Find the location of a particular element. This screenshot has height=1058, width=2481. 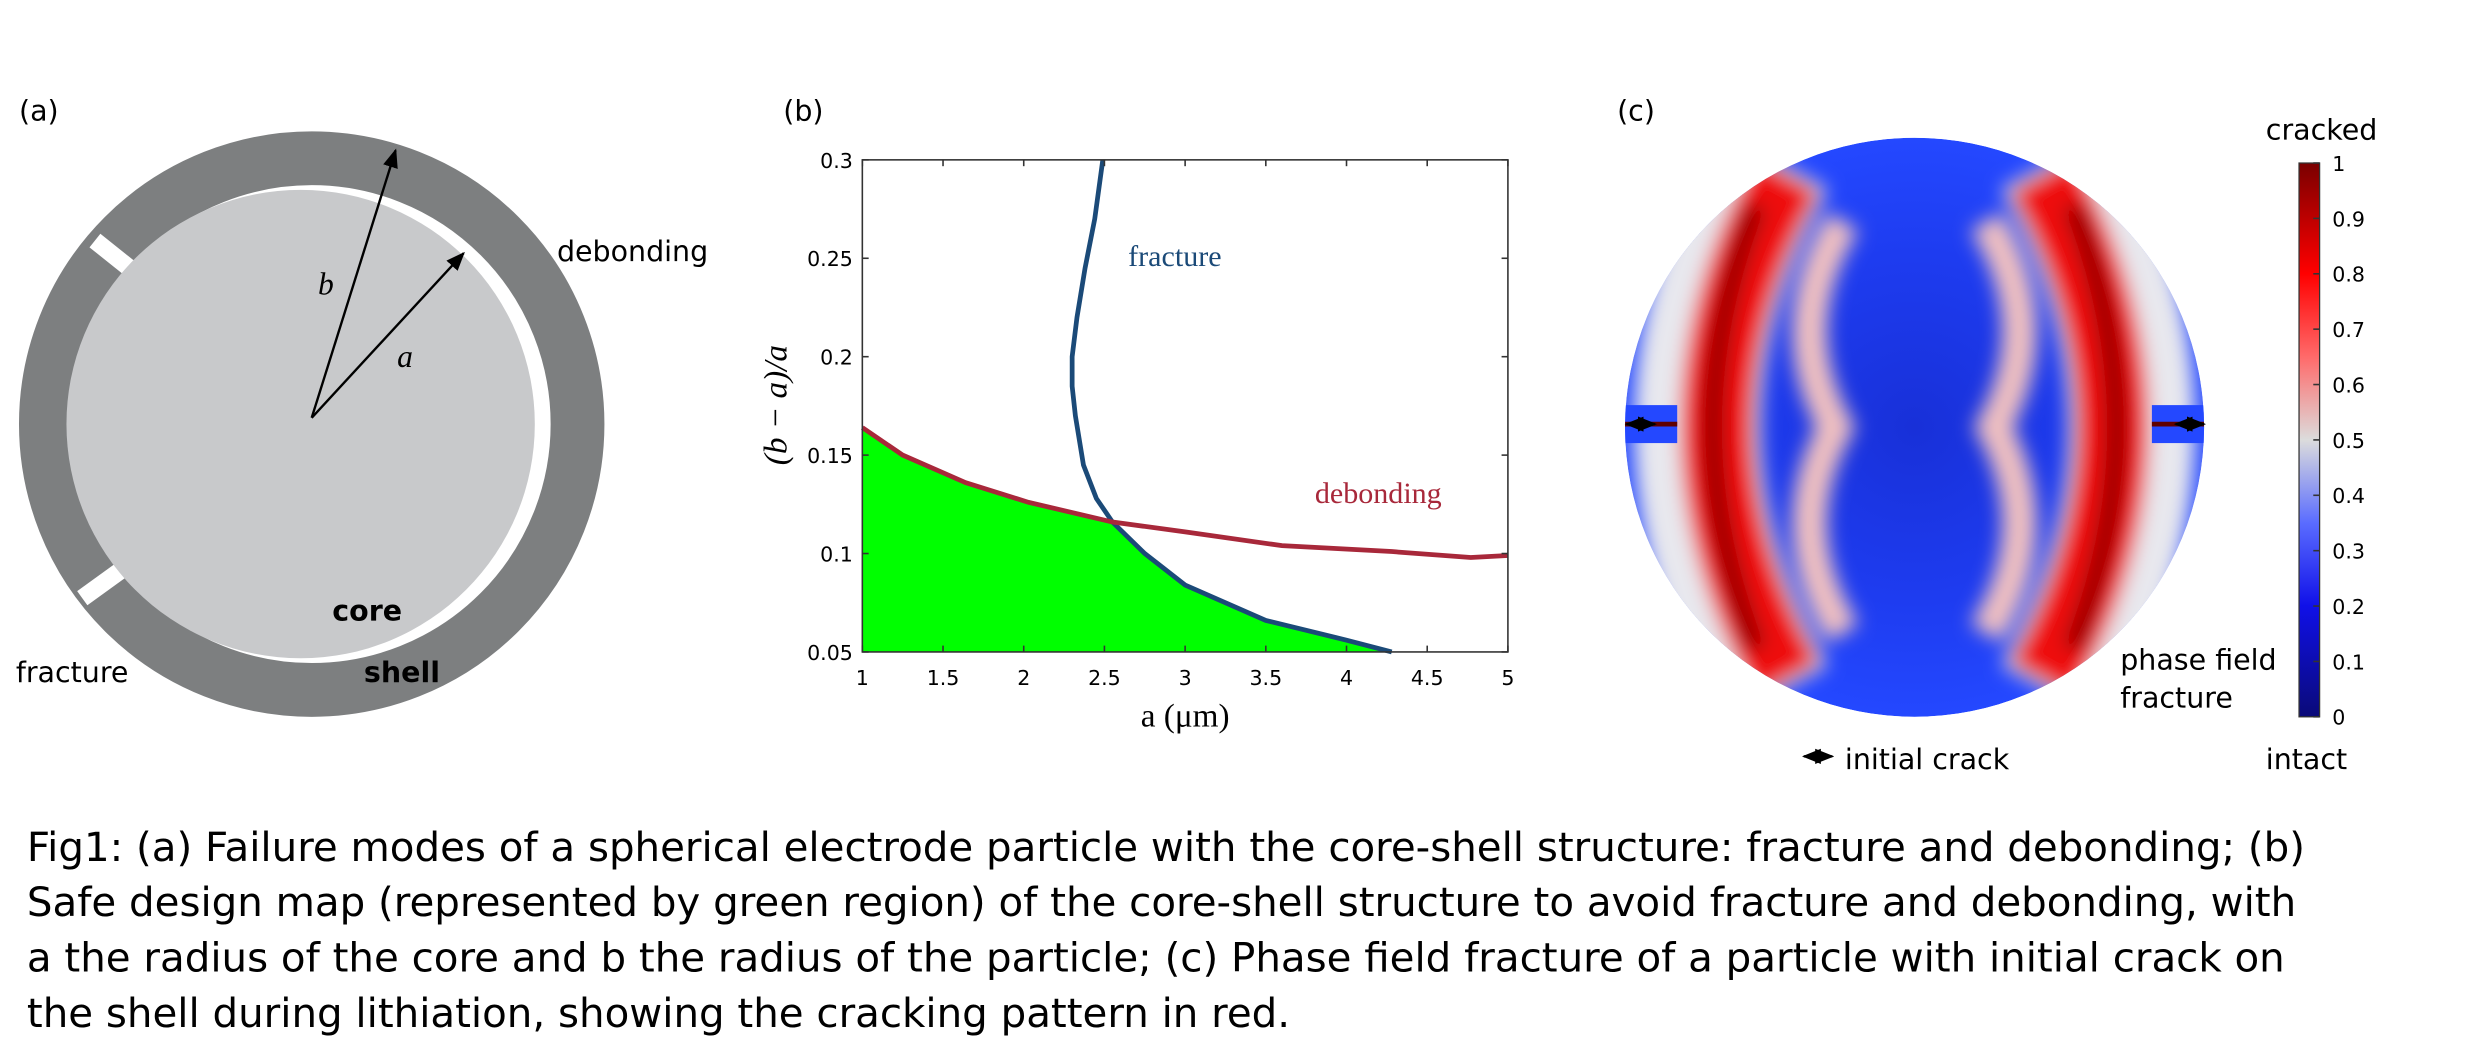

safe-region is located at coordinates (1127, 539).